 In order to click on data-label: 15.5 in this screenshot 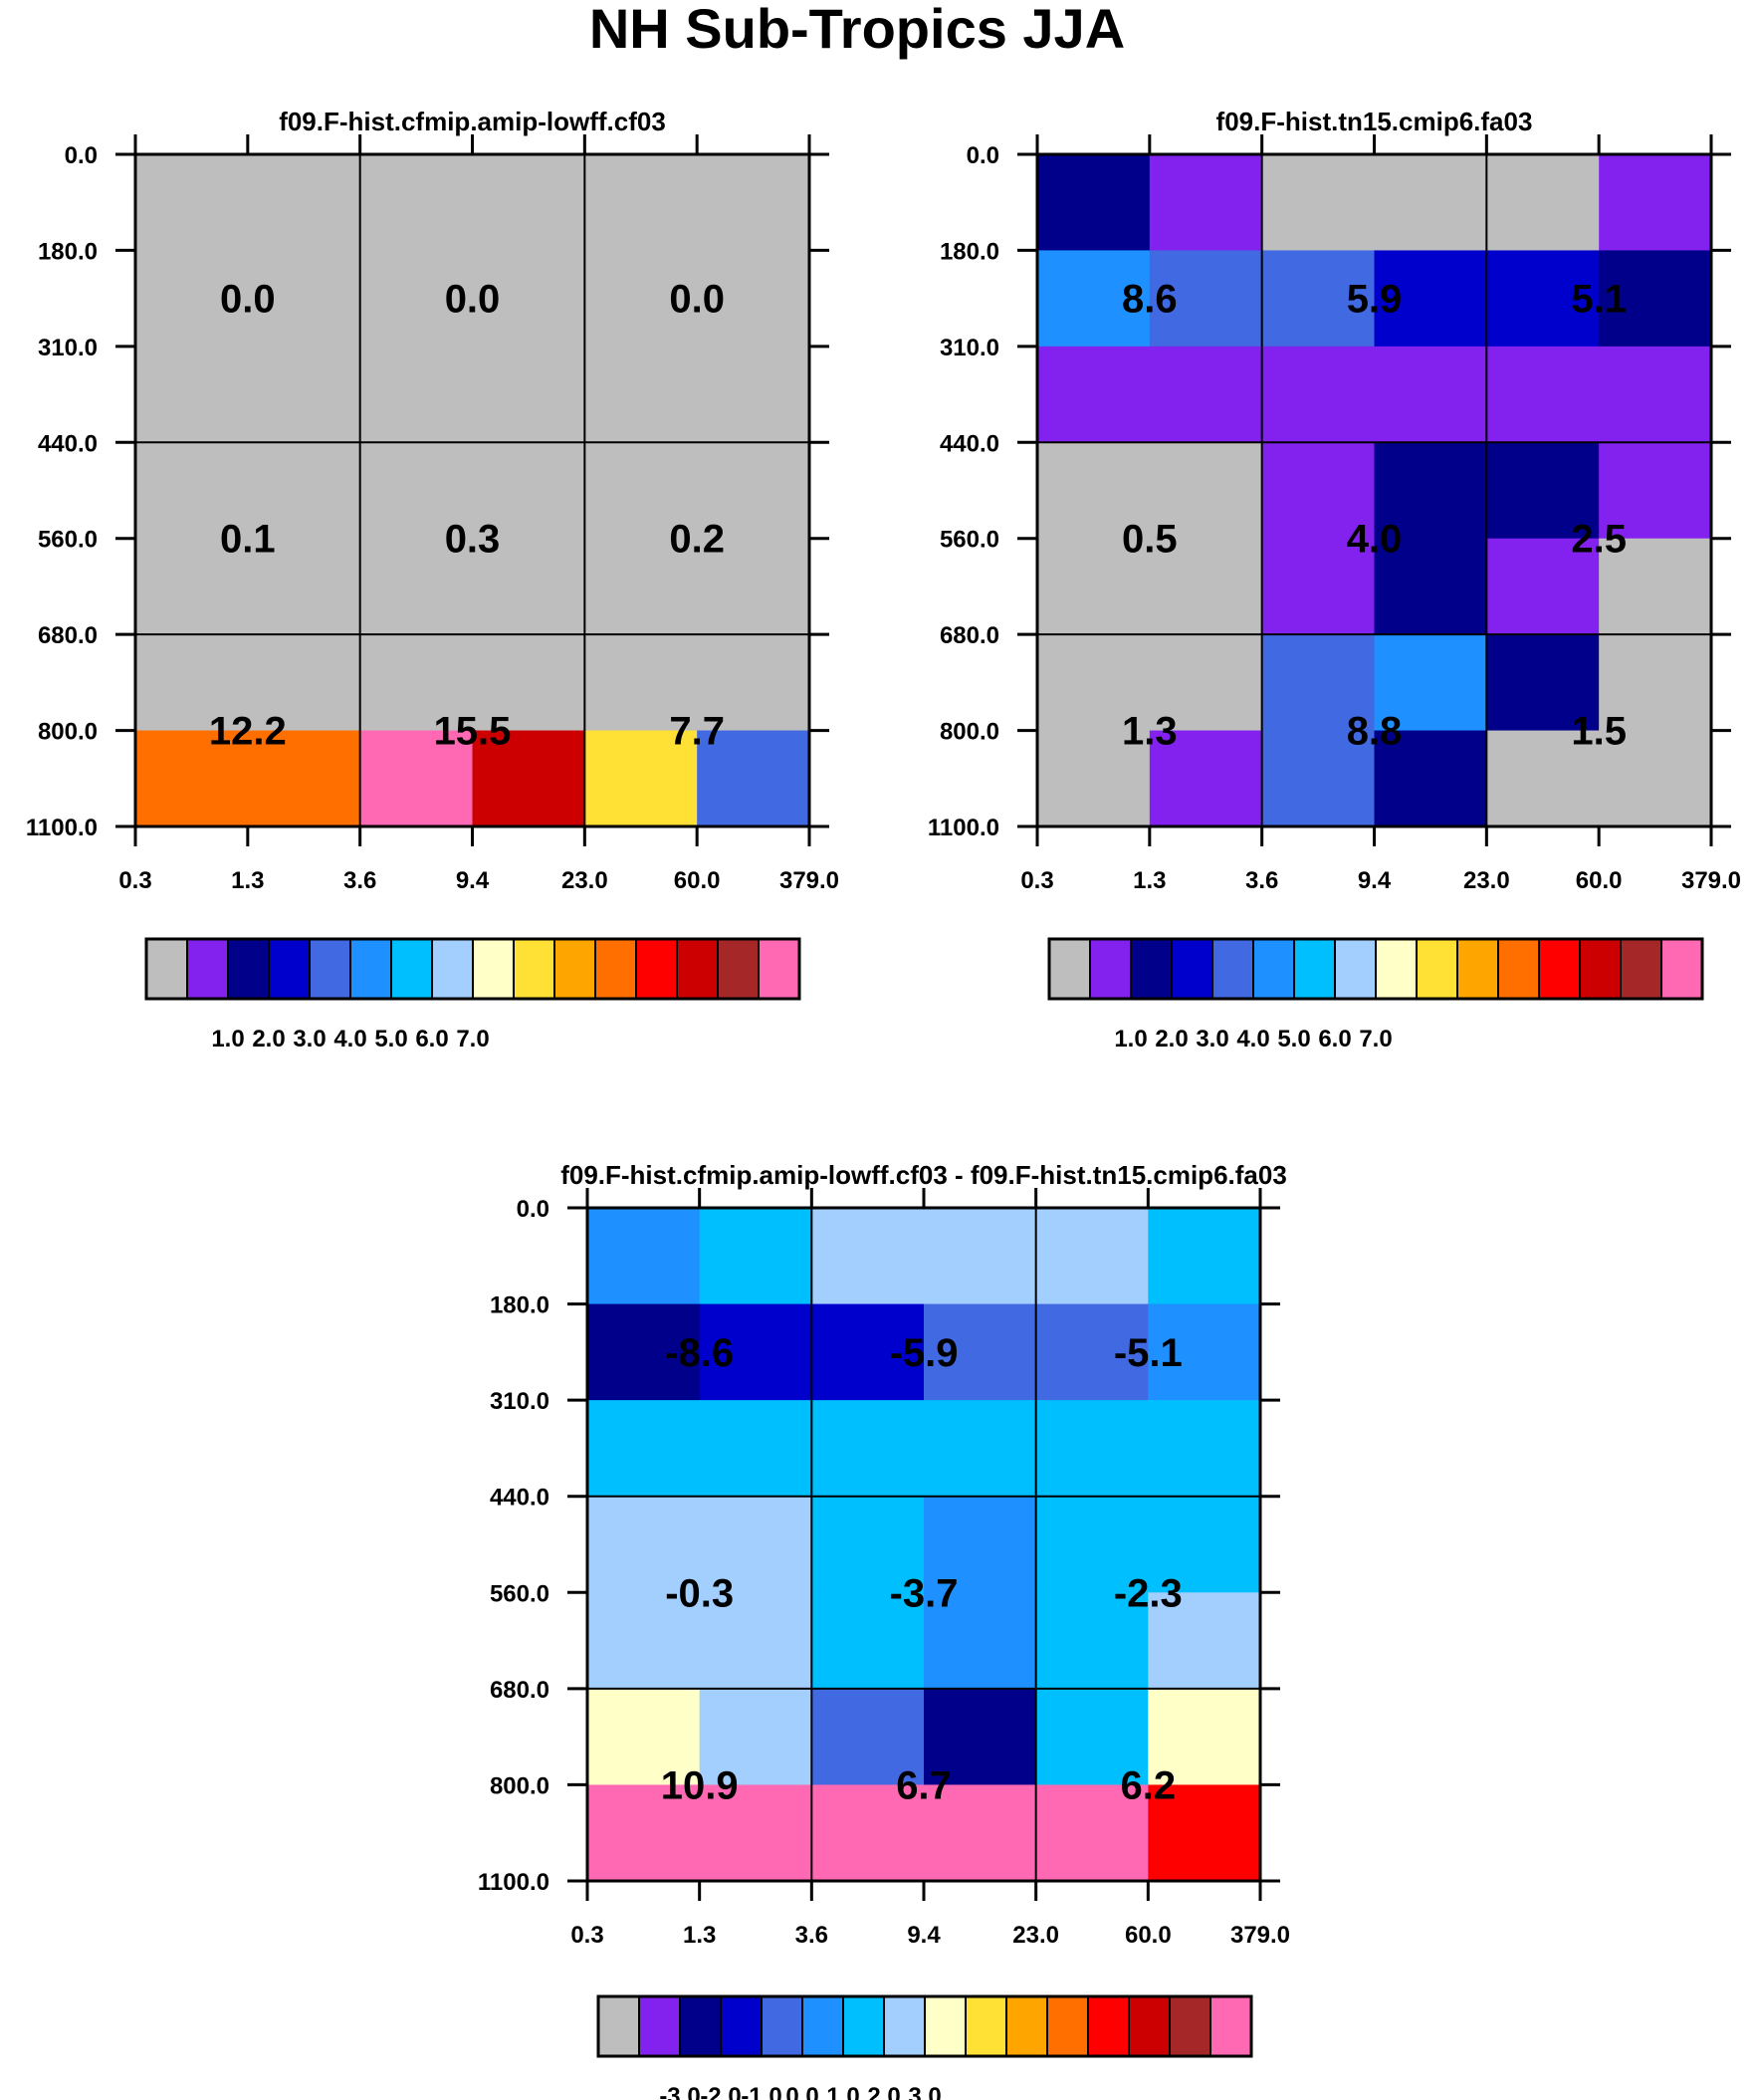, I will do `click(473, 732)`.